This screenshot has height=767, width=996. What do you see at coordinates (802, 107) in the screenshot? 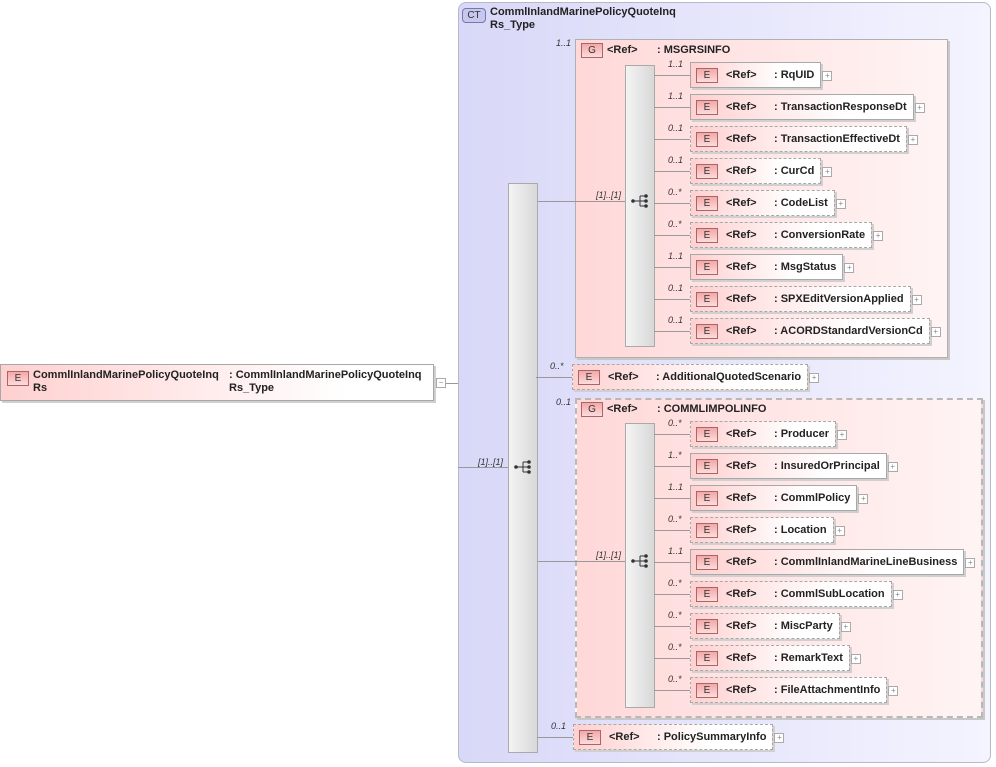
I see `element-transactionresponsedt: E <Ref>: TransactionResponseDt` at bounding box center [802, 107].